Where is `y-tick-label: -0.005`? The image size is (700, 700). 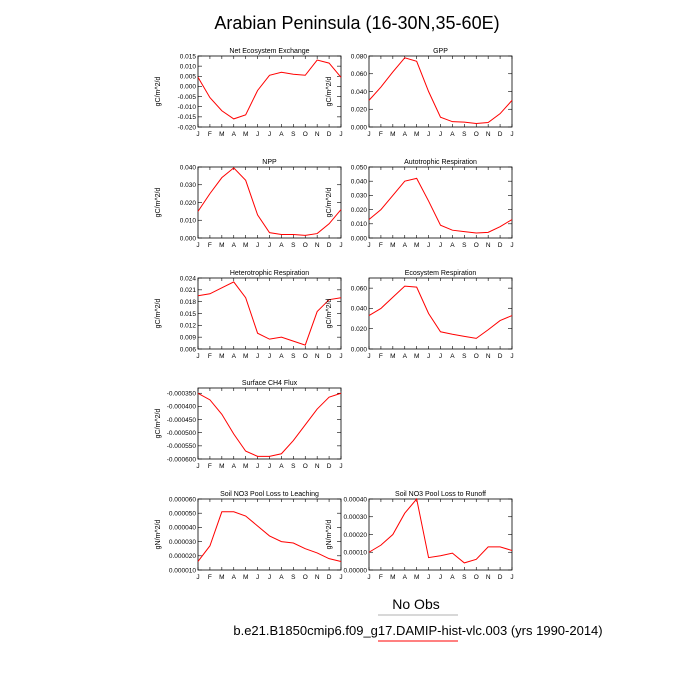 y-tick-label: -0.005 is located at coordinates (187, 97).